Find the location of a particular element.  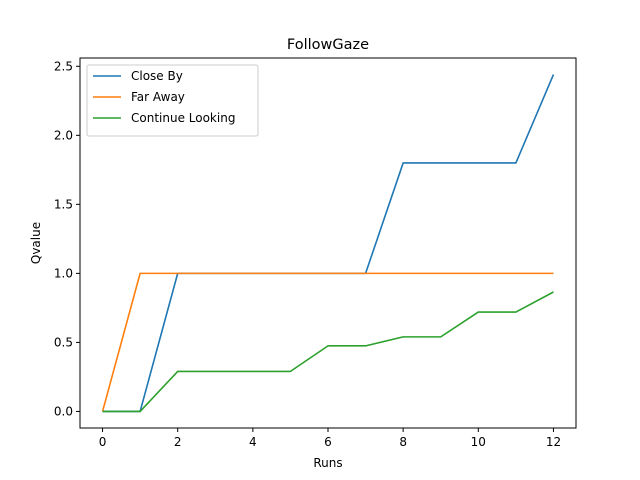

y-tick-label: 2.0 is located at coordinates (63, 135).